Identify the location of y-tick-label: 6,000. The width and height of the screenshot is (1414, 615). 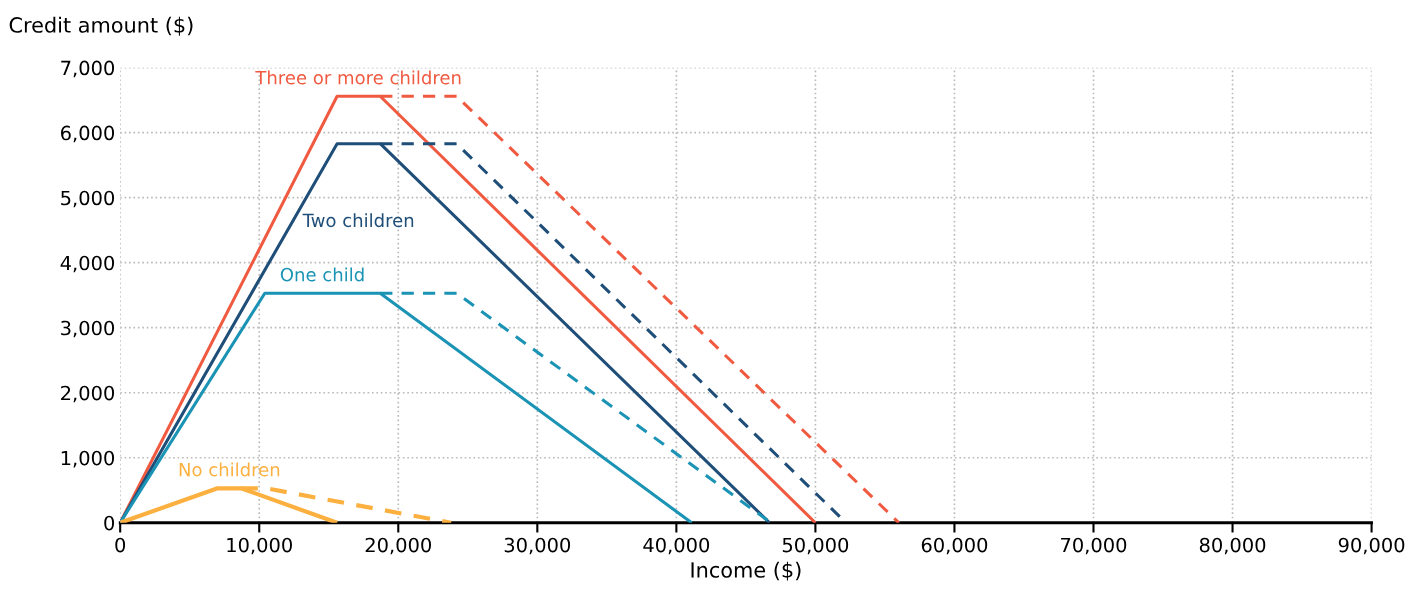
(88, 134).